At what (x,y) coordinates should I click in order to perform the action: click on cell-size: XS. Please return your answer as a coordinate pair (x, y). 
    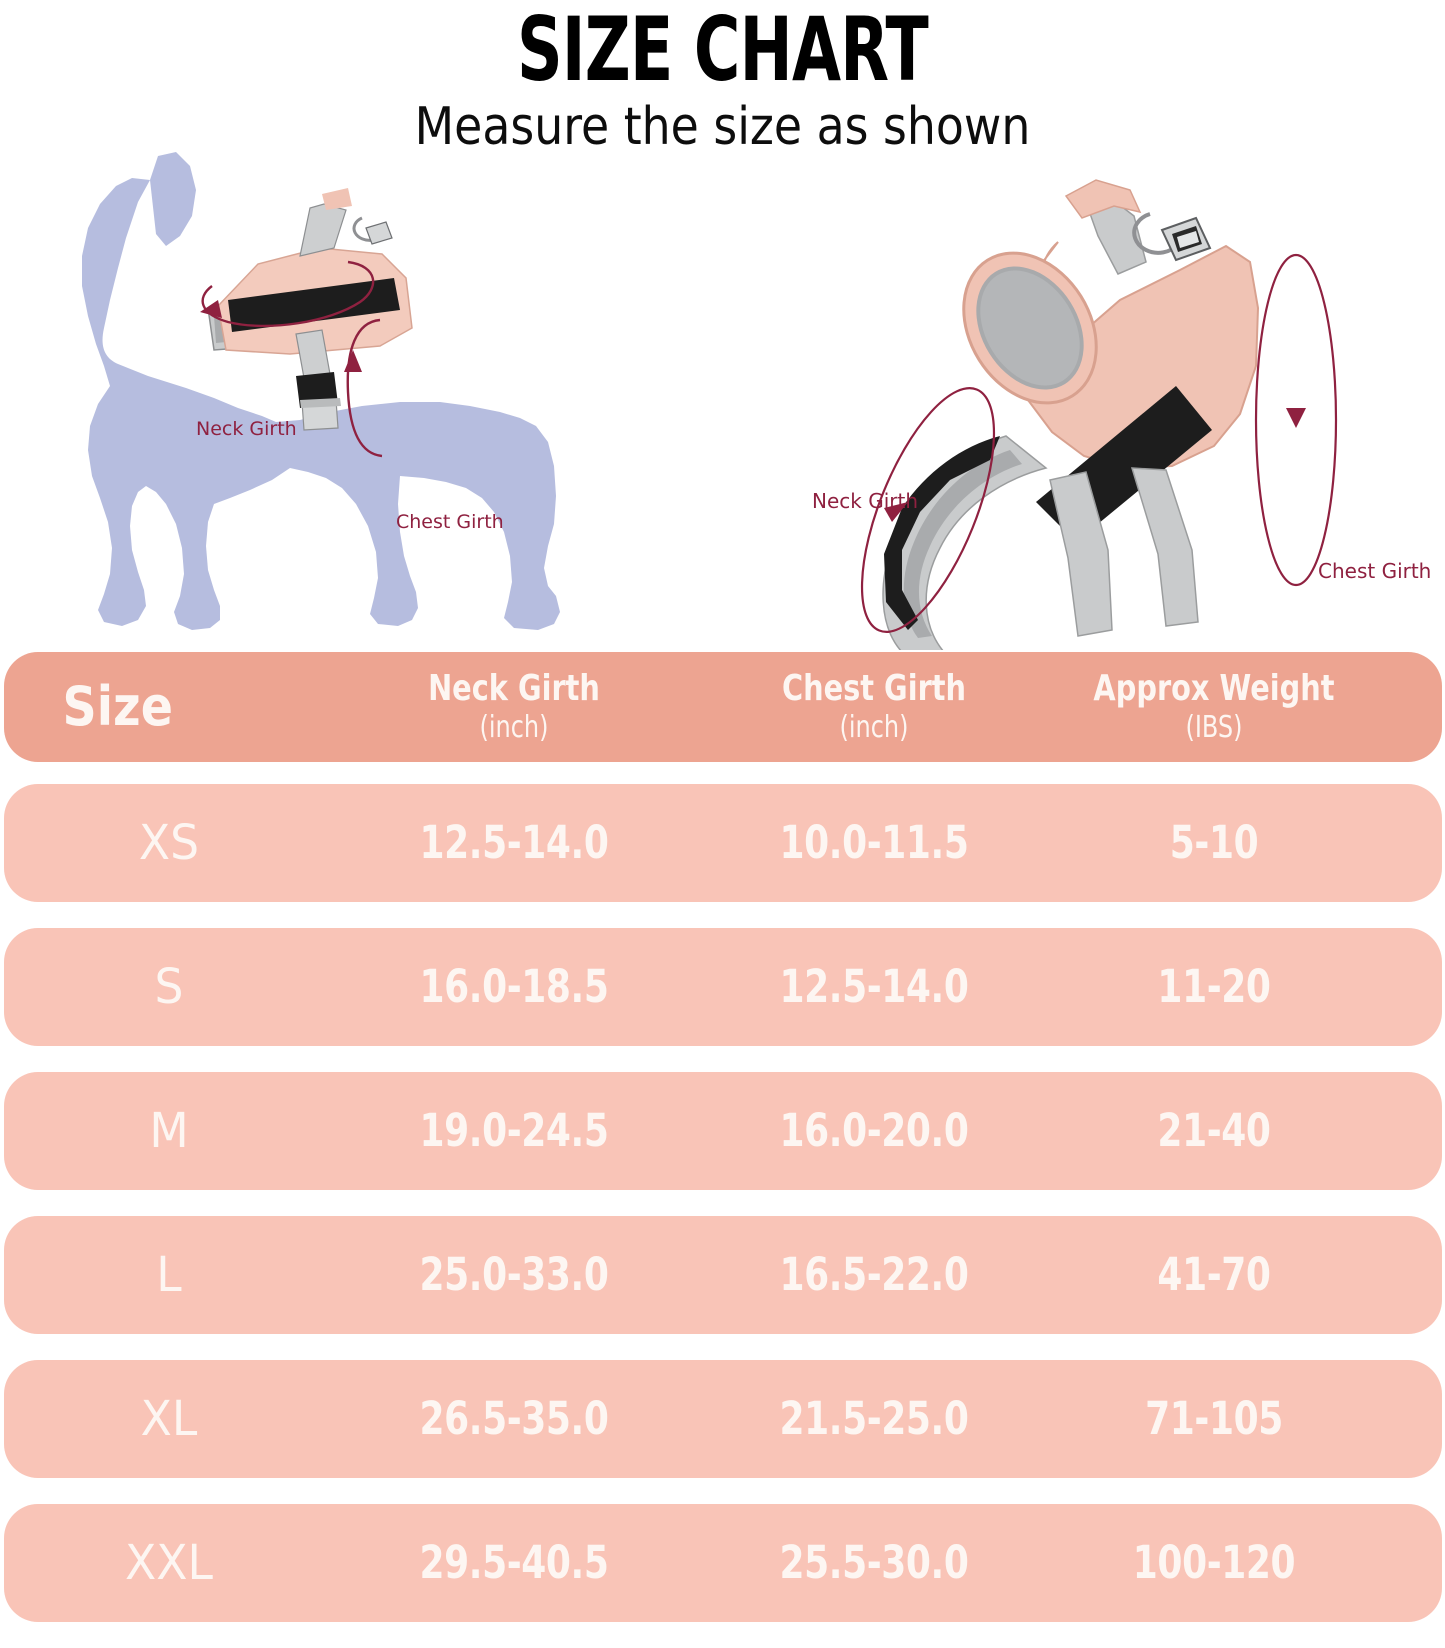
    Looking at the image, I should click on (169, 843).